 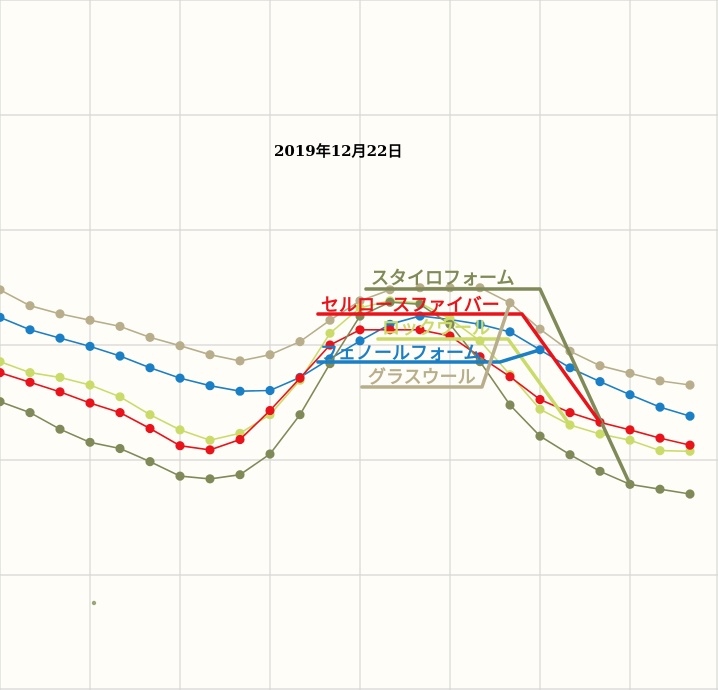 I want to click on legend-item: セルロースファイバー, so click(x=459, y=360).